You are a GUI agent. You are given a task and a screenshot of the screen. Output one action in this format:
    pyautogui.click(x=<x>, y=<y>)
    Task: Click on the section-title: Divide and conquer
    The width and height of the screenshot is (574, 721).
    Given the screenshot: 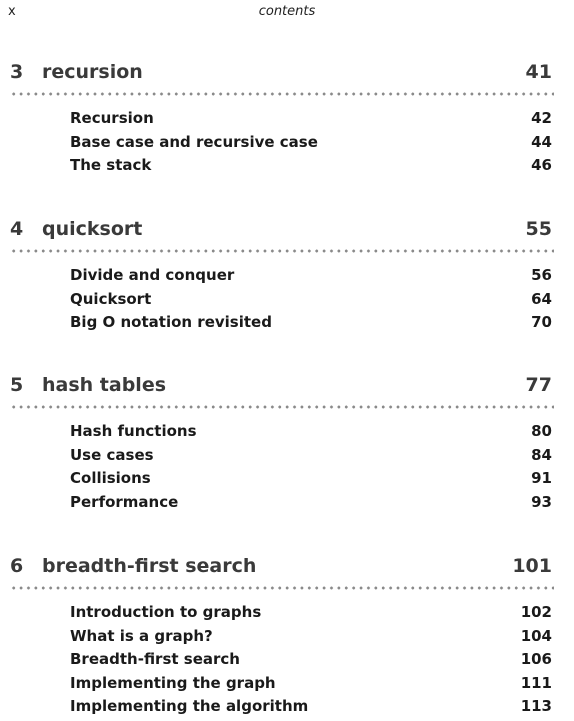 What is the action you would take?
    pyautogui.click(x=152, y=275)
    